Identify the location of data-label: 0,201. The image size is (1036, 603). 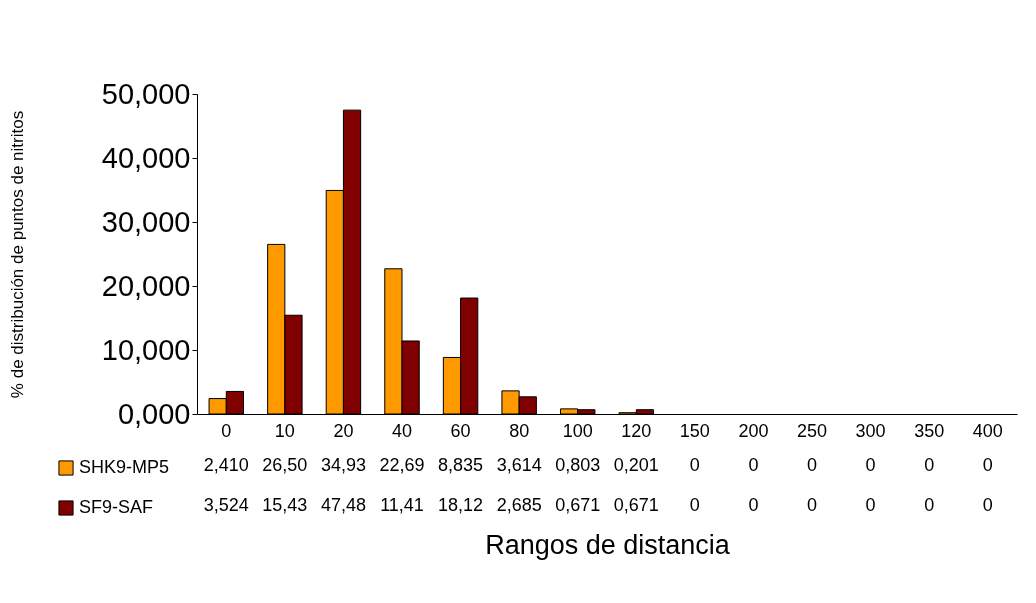
(636, 465).